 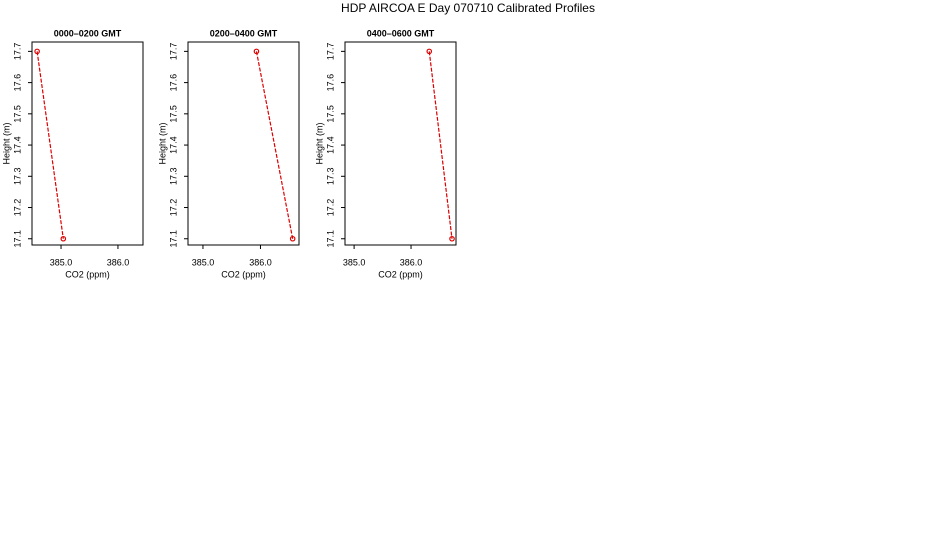 I want to click on panel-title: 0200–0400 GMT, so click(x=244, y=33).